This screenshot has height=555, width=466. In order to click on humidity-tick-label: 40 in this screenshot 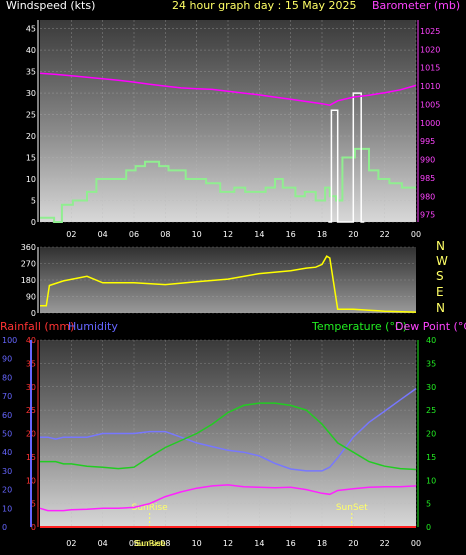, I will do `click(7, 452)`.